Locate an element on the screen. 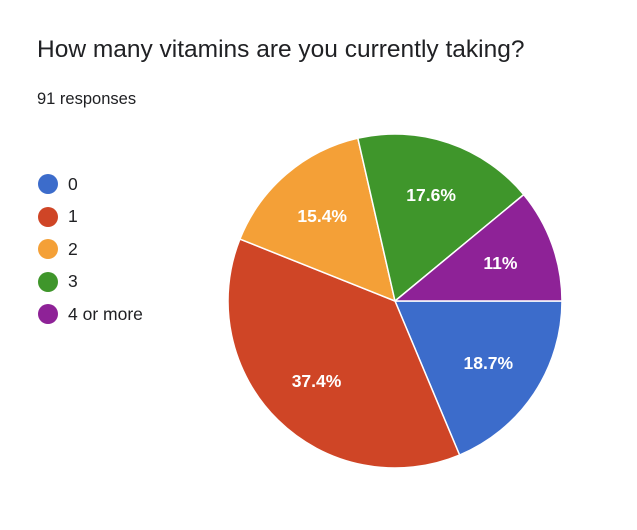 This screenshot has height=530, width=637. response-count: 91 responses is located at coordinates (87, 99).